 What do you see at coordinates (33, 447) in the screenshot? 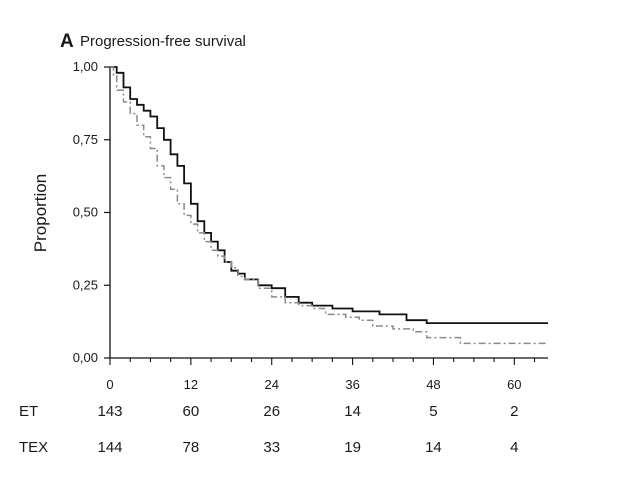
I see `risk-row-label: TEX` at bounding box center [33, 447].